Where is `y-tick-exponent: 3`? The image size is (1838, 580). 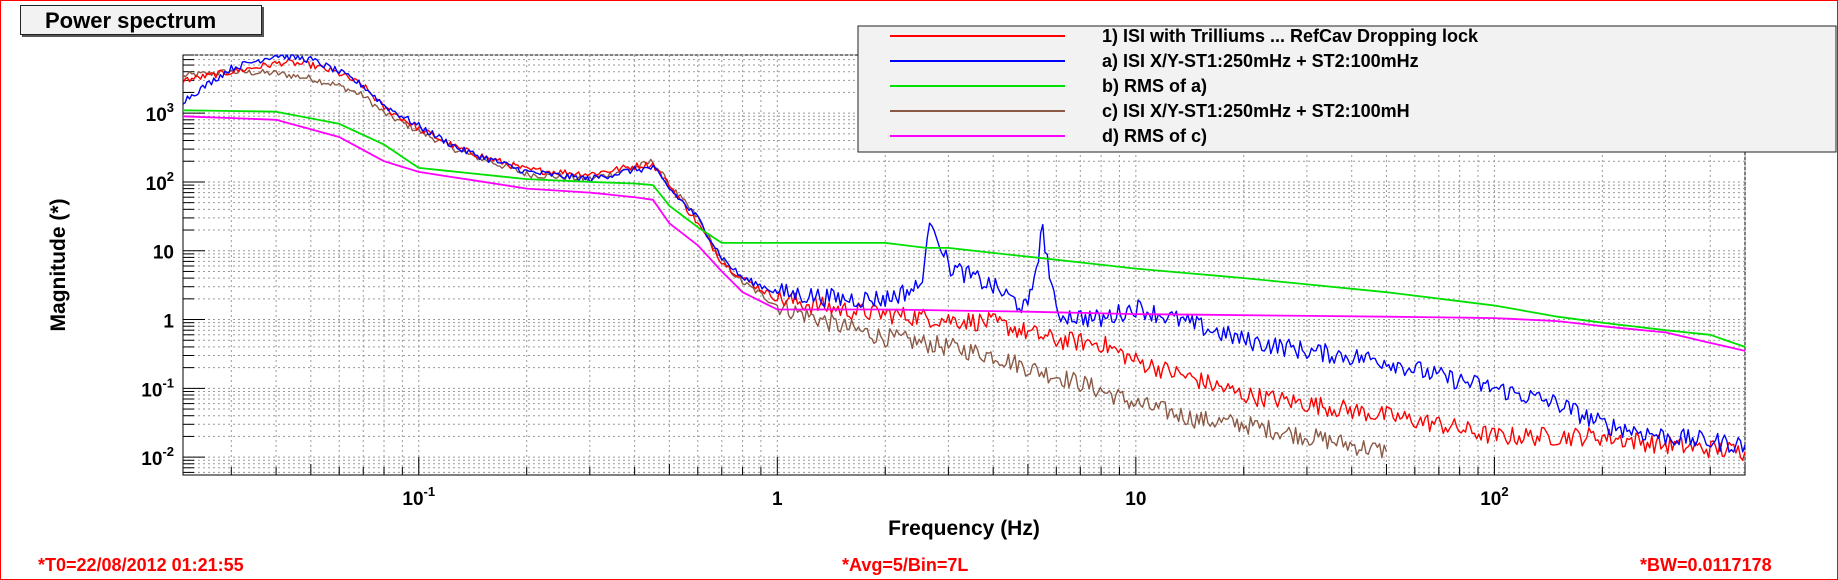 y-tick-exponent: 3 is located at coordinates (170, 107).